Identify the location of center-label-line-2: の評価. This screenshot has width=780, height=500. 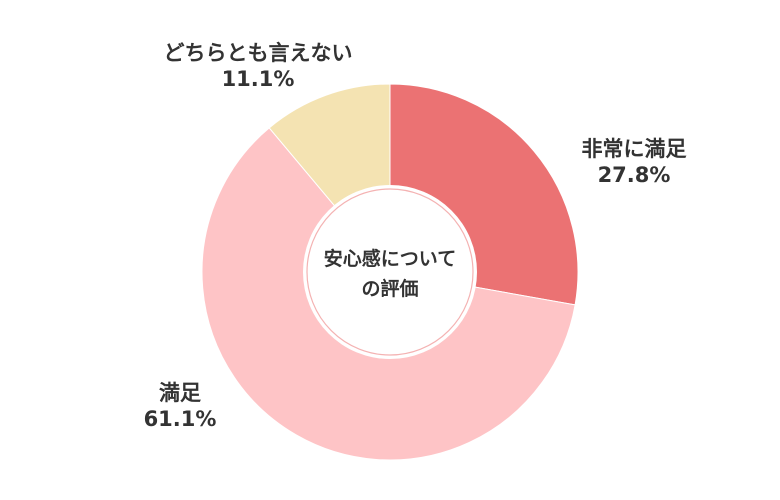
(390, 289).